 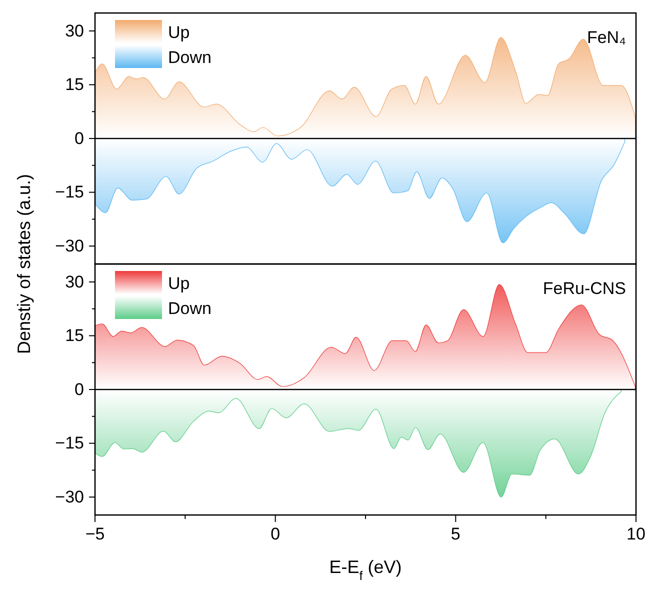 What do you see at coordinates (275, 534) in the screenshot?
I see `x-tick-label: 0` at bounding box center [275, 534].